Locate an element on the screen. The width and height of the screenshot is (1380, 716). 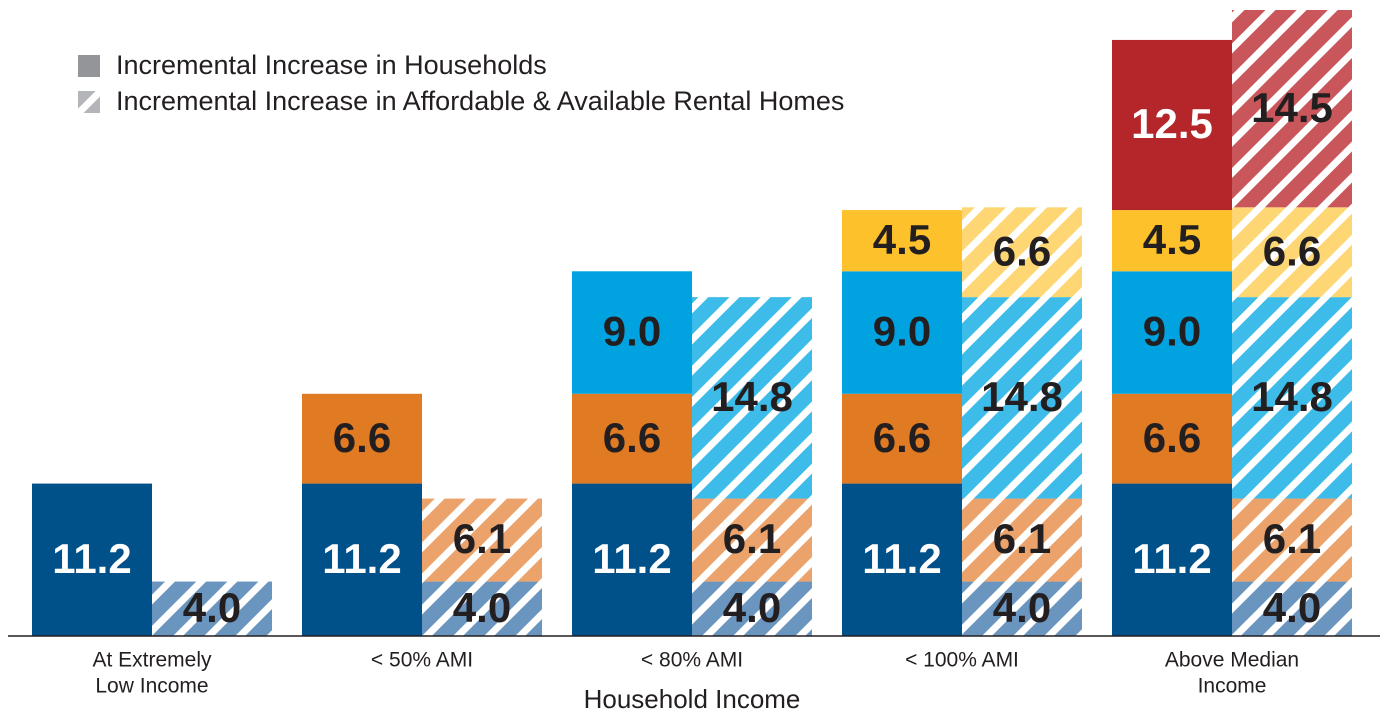
x-tick-label: At Extremely is located at coordinates (152, 660).